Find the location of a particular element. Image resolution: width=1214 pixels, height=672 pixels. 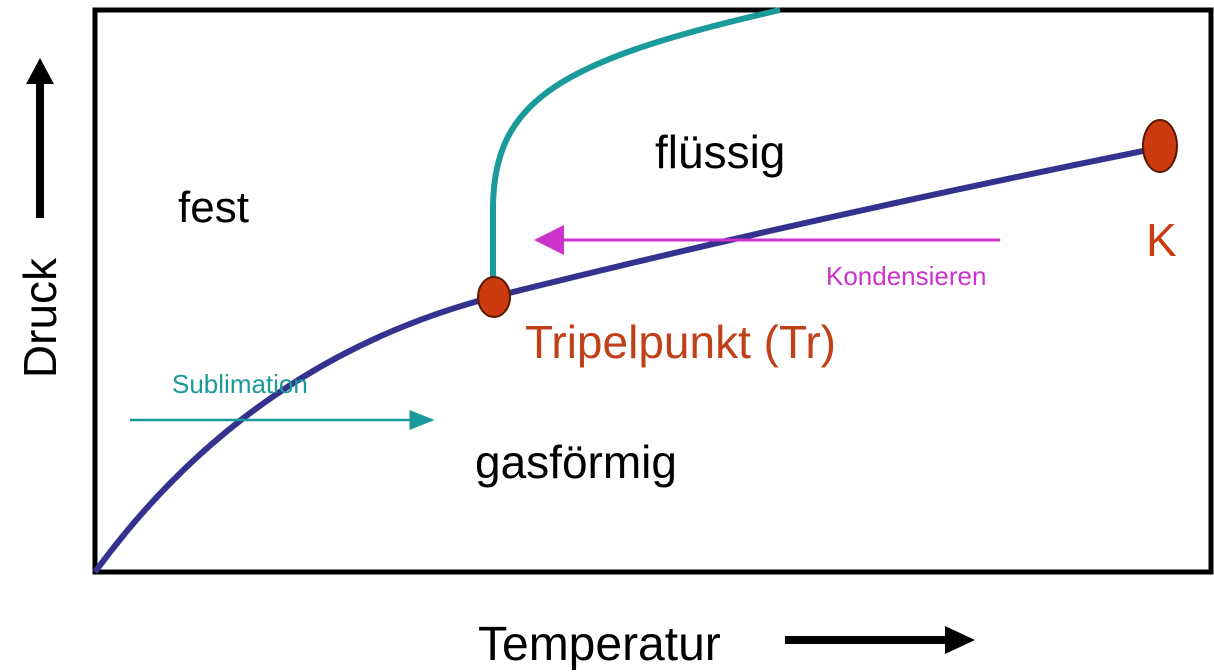

point-label: Tripelpunkt (Tr) is located at coordinates (680, 342).